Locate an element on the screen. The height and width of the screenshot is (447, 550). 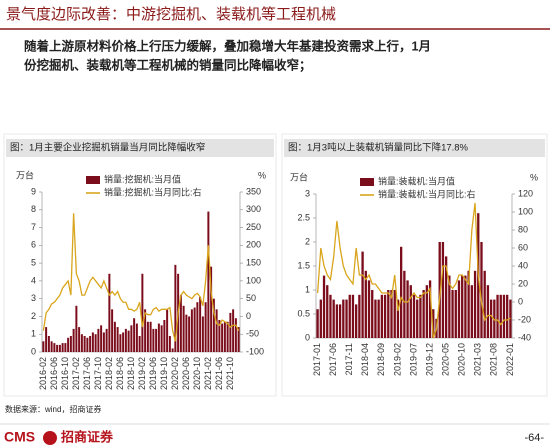
logo-name: 招商证券 is located at coordinates (87, 436).